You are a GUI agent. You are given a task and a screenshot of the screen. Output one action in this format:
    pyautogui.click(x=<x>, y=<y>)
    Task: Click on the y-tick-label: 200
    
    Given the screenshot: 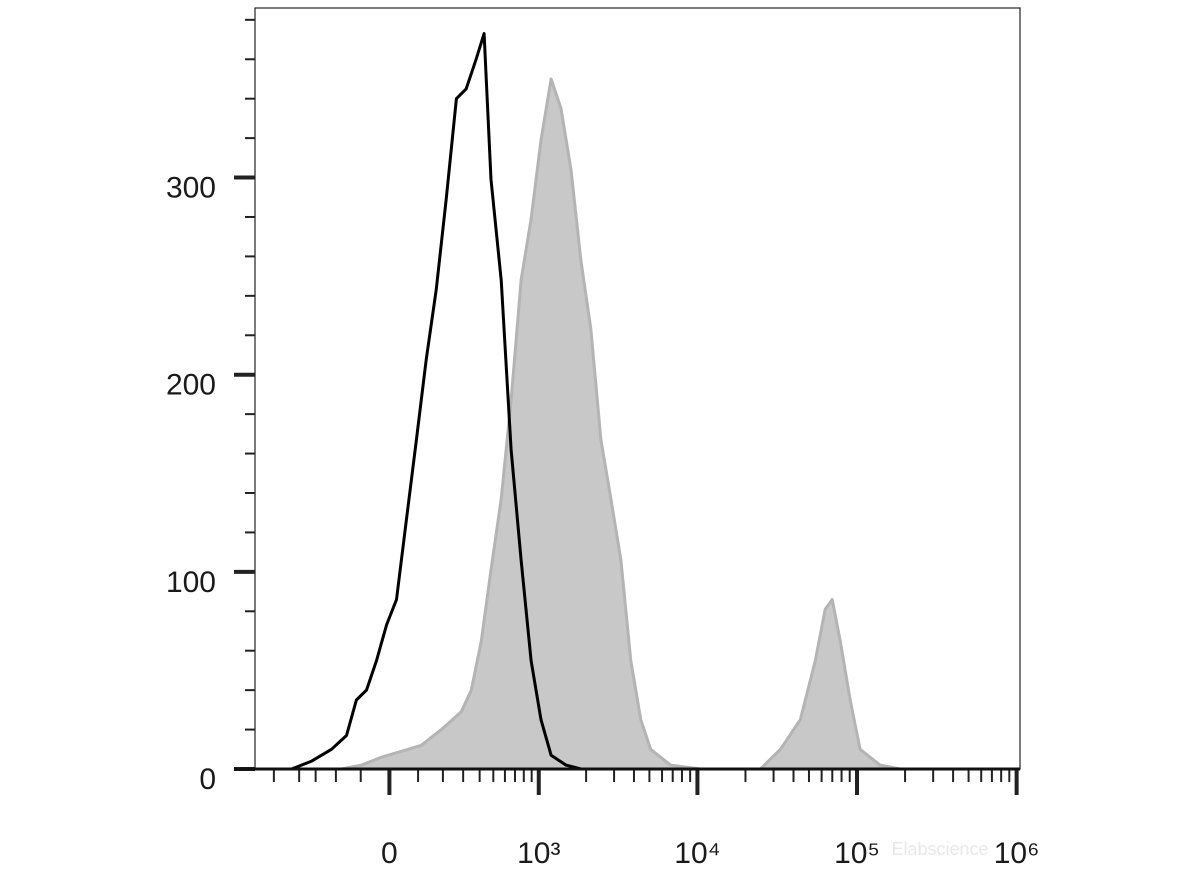 What is the action you would take?
    pyautogui.click(x=191, y=385)
    